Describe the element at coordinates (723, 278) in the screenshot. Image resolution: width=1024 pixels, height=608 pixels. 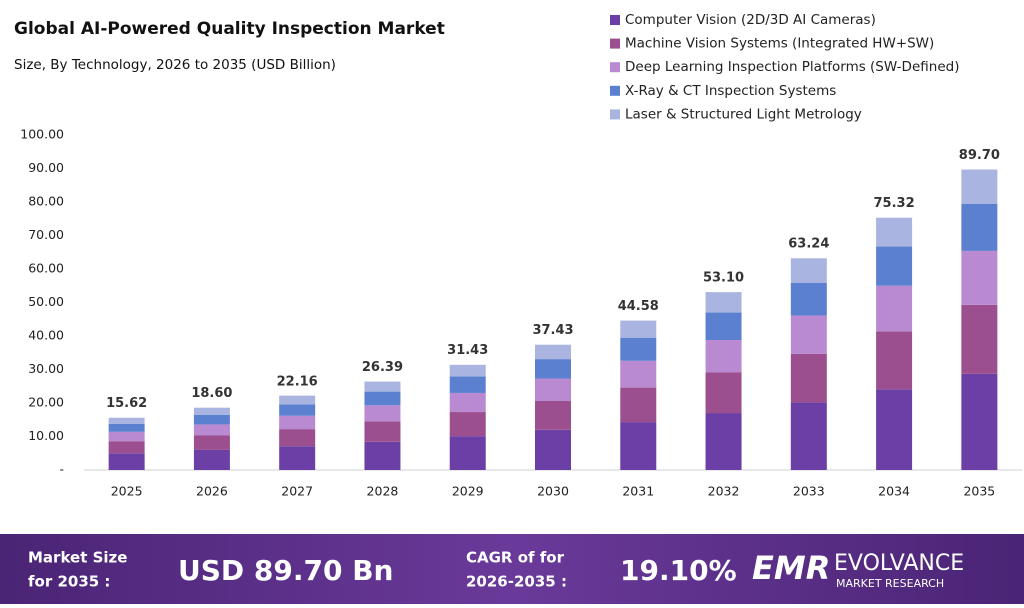
I see `total-label: 53.10` at that location.